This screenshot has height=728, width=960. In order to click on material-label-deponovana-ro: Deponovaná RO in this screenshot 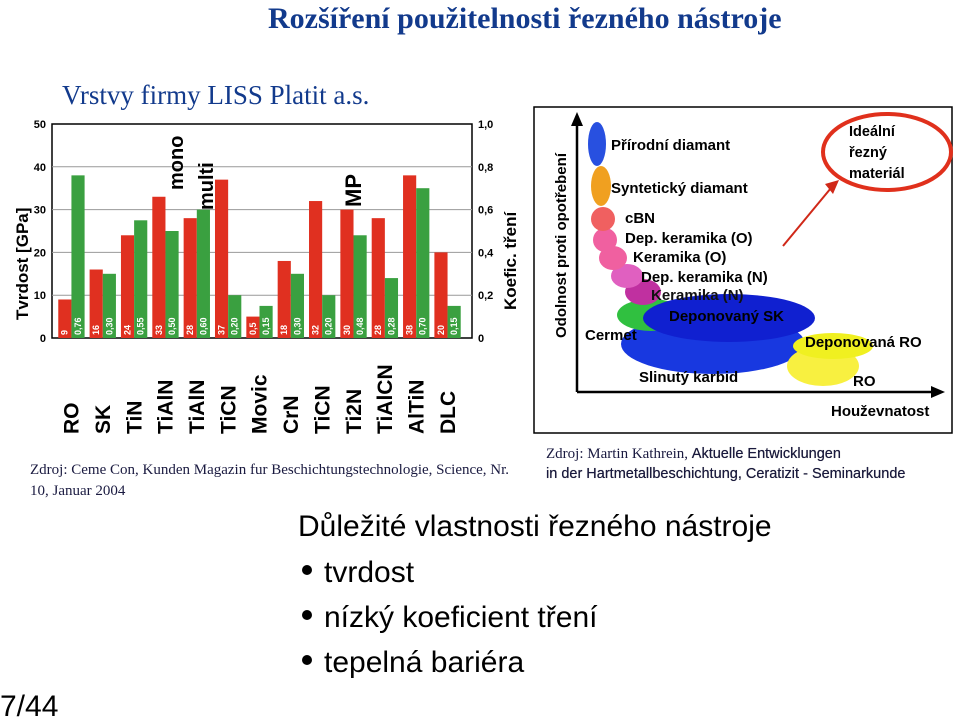, I will do `click(863, 342)`.